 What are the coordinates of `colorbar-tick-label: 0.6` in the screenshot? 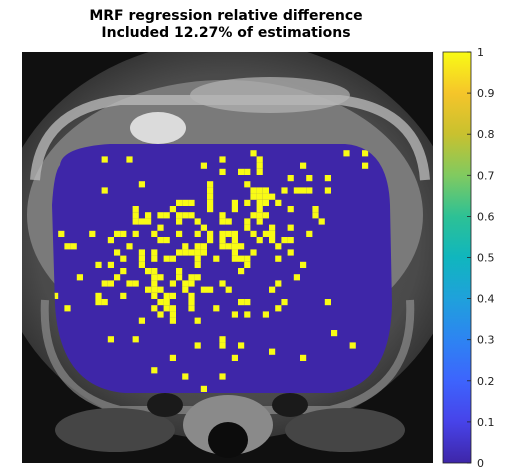 It's located at (486, 216).